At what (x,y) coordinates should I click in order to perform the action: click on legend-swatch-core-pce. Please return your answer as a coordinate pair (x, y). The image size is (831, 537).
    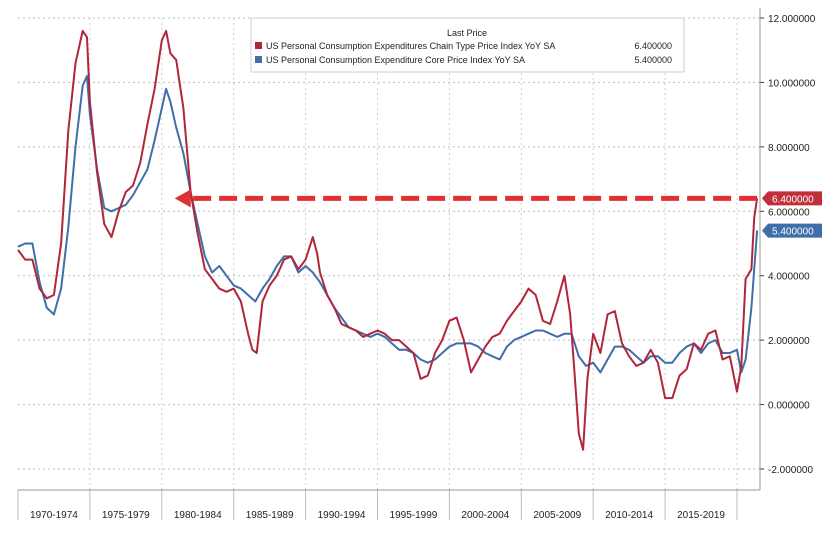
    Looking at the image, I should click on (258, 59).